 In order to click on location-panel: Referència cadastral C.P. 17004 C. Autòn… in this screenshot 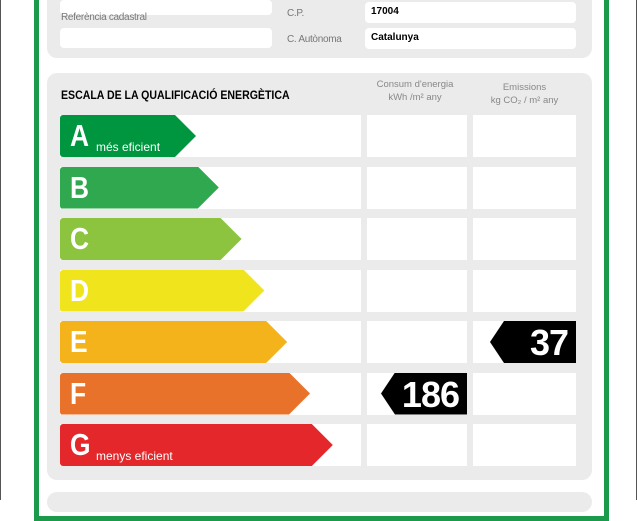, I will do `click(319, 29)`.